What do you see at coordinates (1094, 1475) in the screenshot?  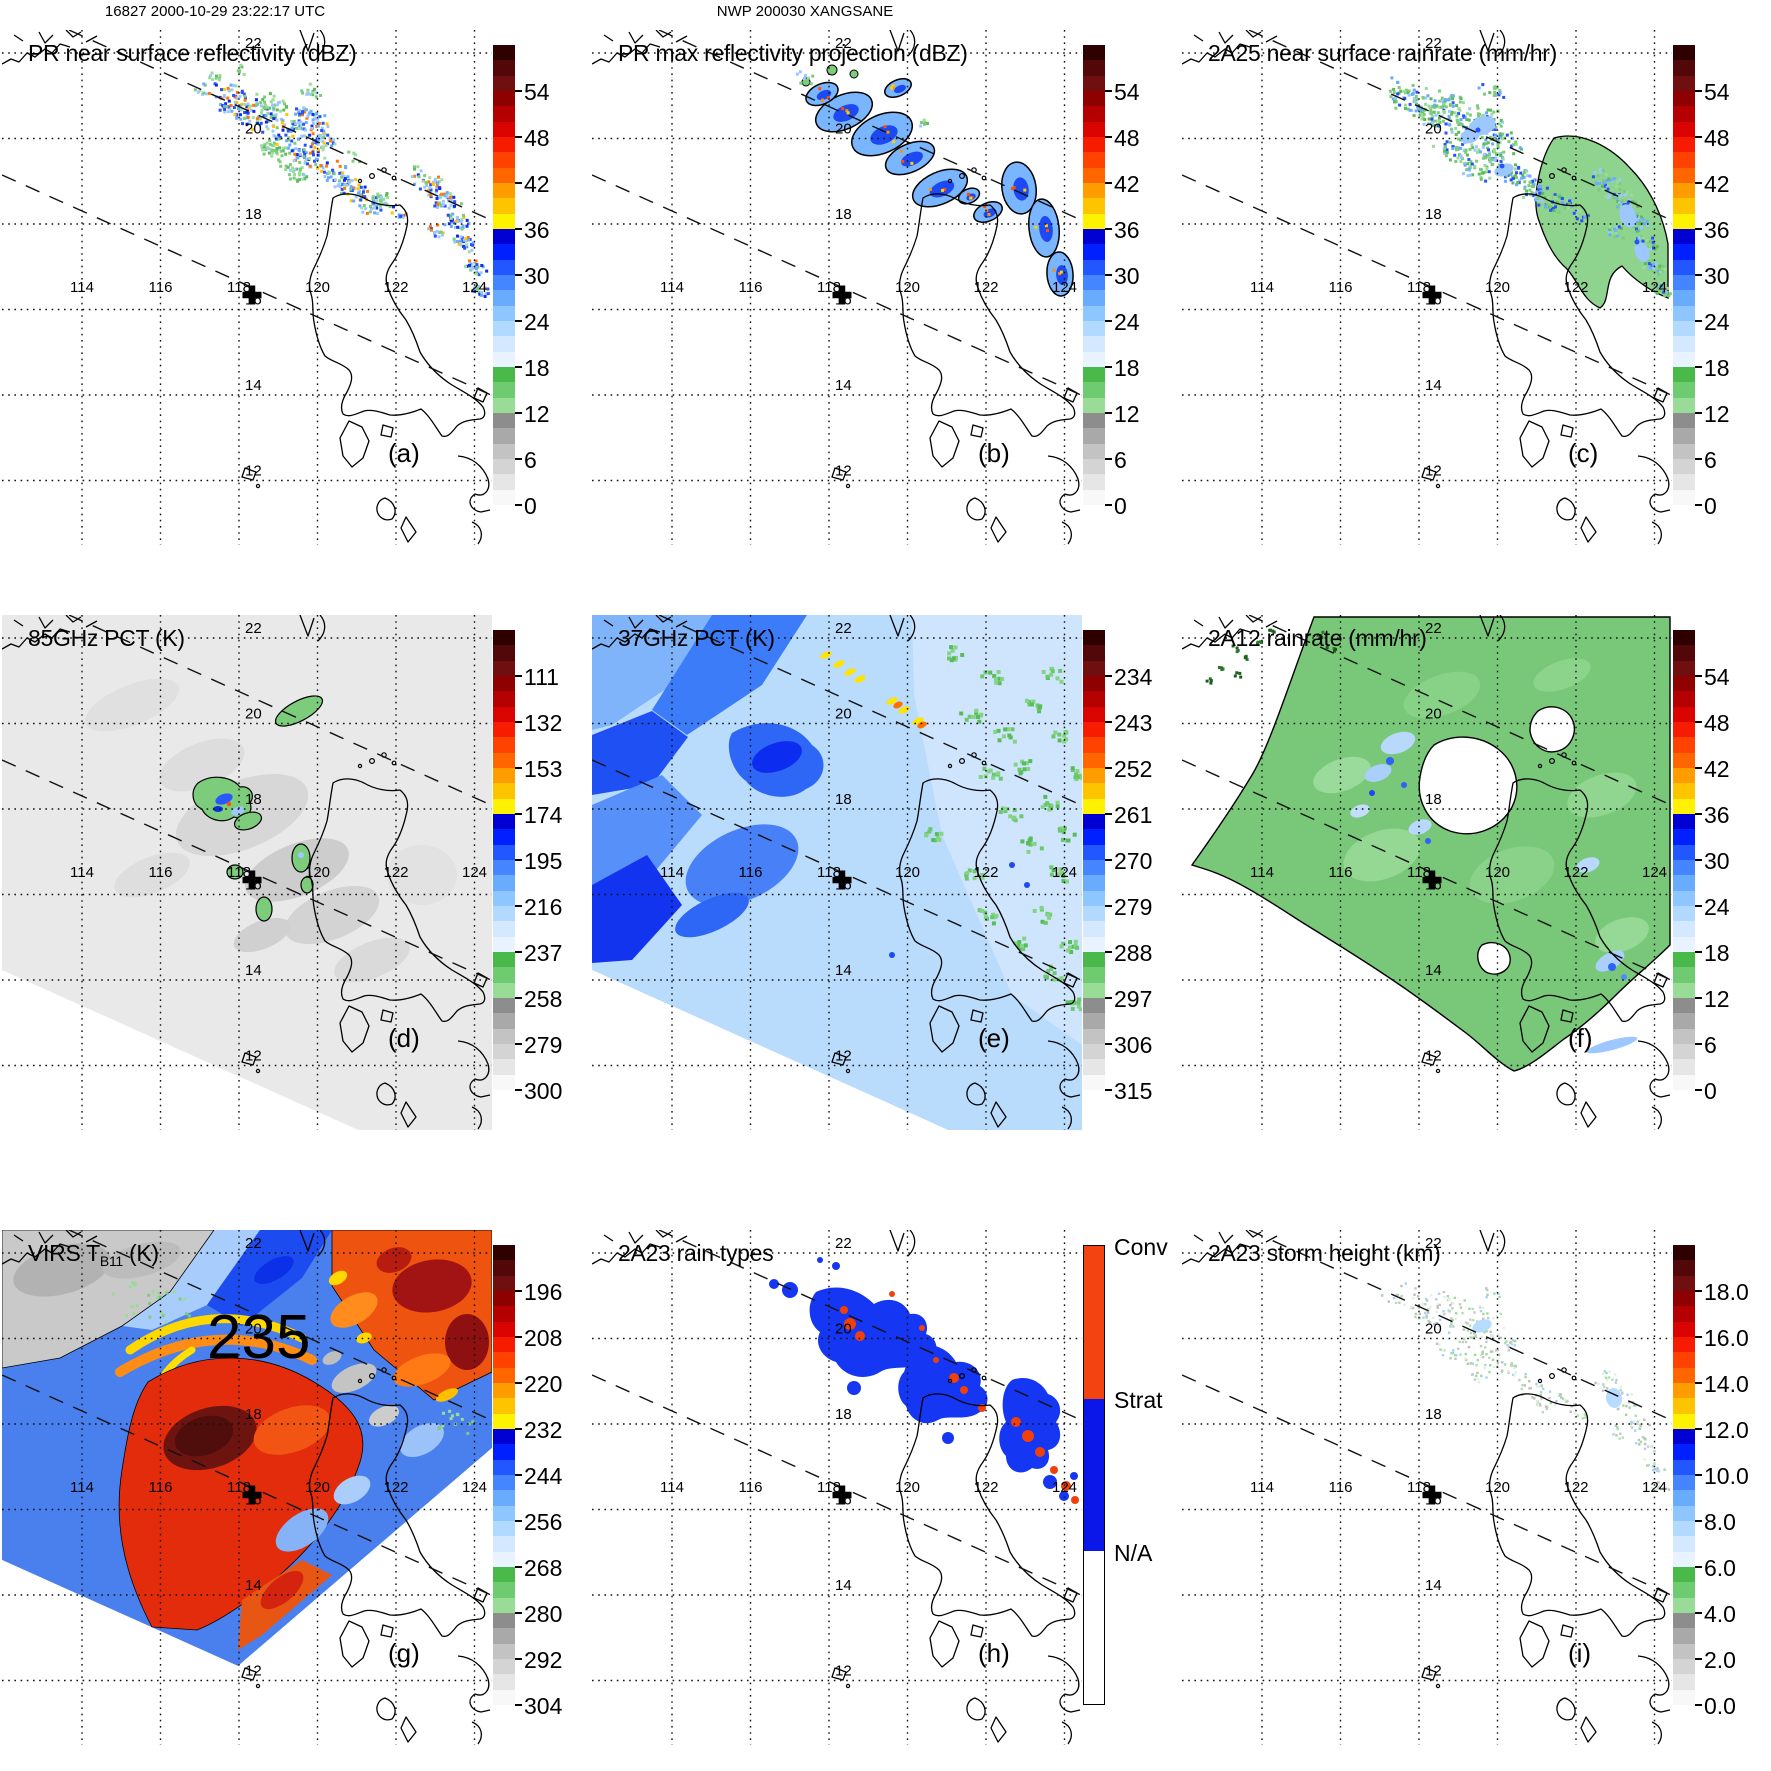 I see `colorbar-h` at bounding box center [1094, 1475].